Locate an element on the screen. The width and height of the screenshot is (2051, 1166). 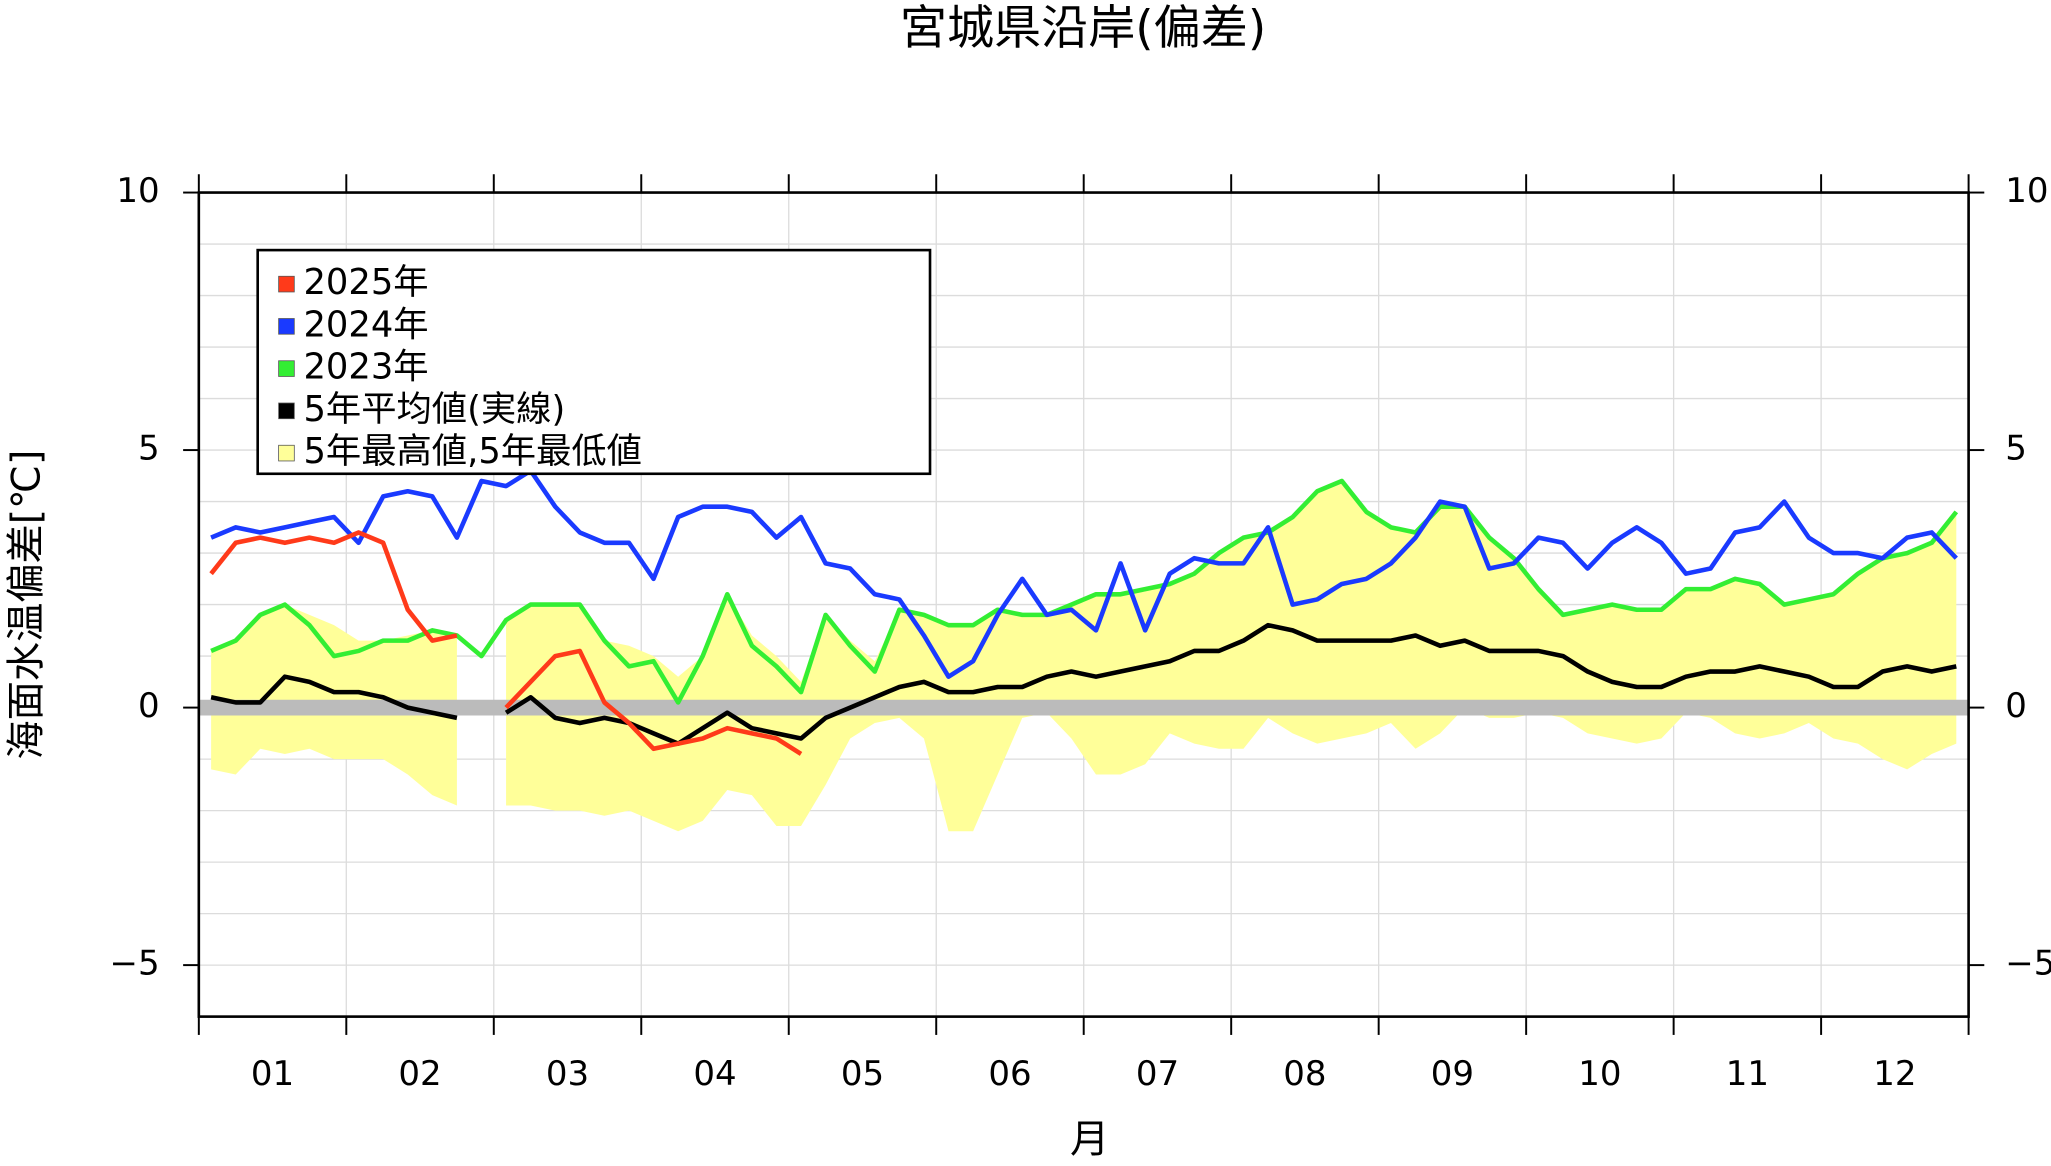
x-tick-label: 03 is located at coordinates (567, 1074).